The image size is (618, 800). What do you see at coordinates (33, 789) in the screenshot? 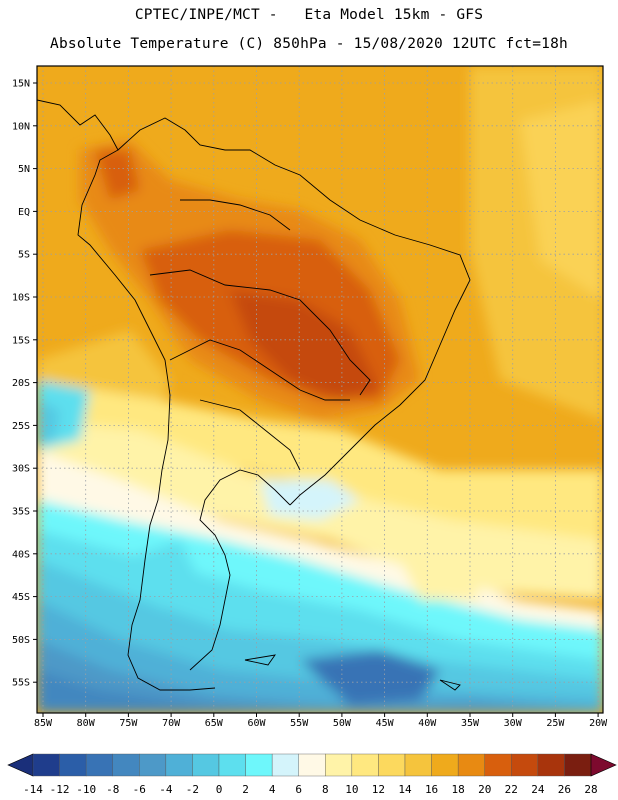
I see `colorbar-label: -14` at bounding box center [33, 789].